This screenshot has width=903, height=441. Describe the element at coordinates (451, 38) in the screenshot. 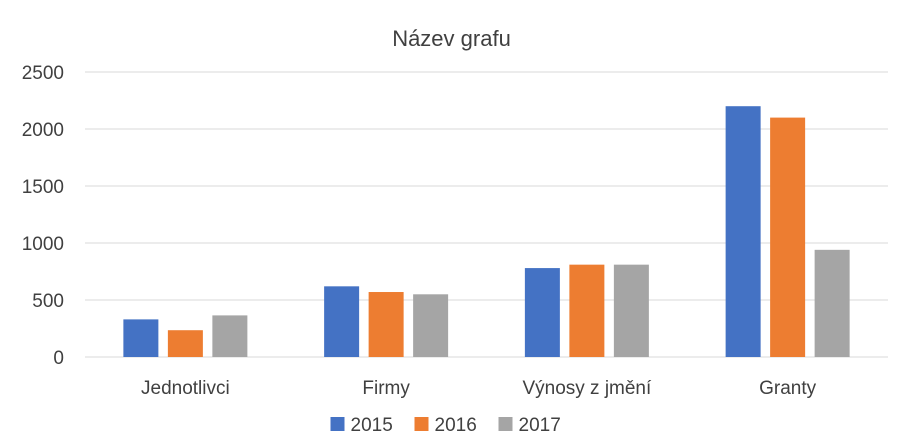

I see `chart-title: Název grafu` at that location.